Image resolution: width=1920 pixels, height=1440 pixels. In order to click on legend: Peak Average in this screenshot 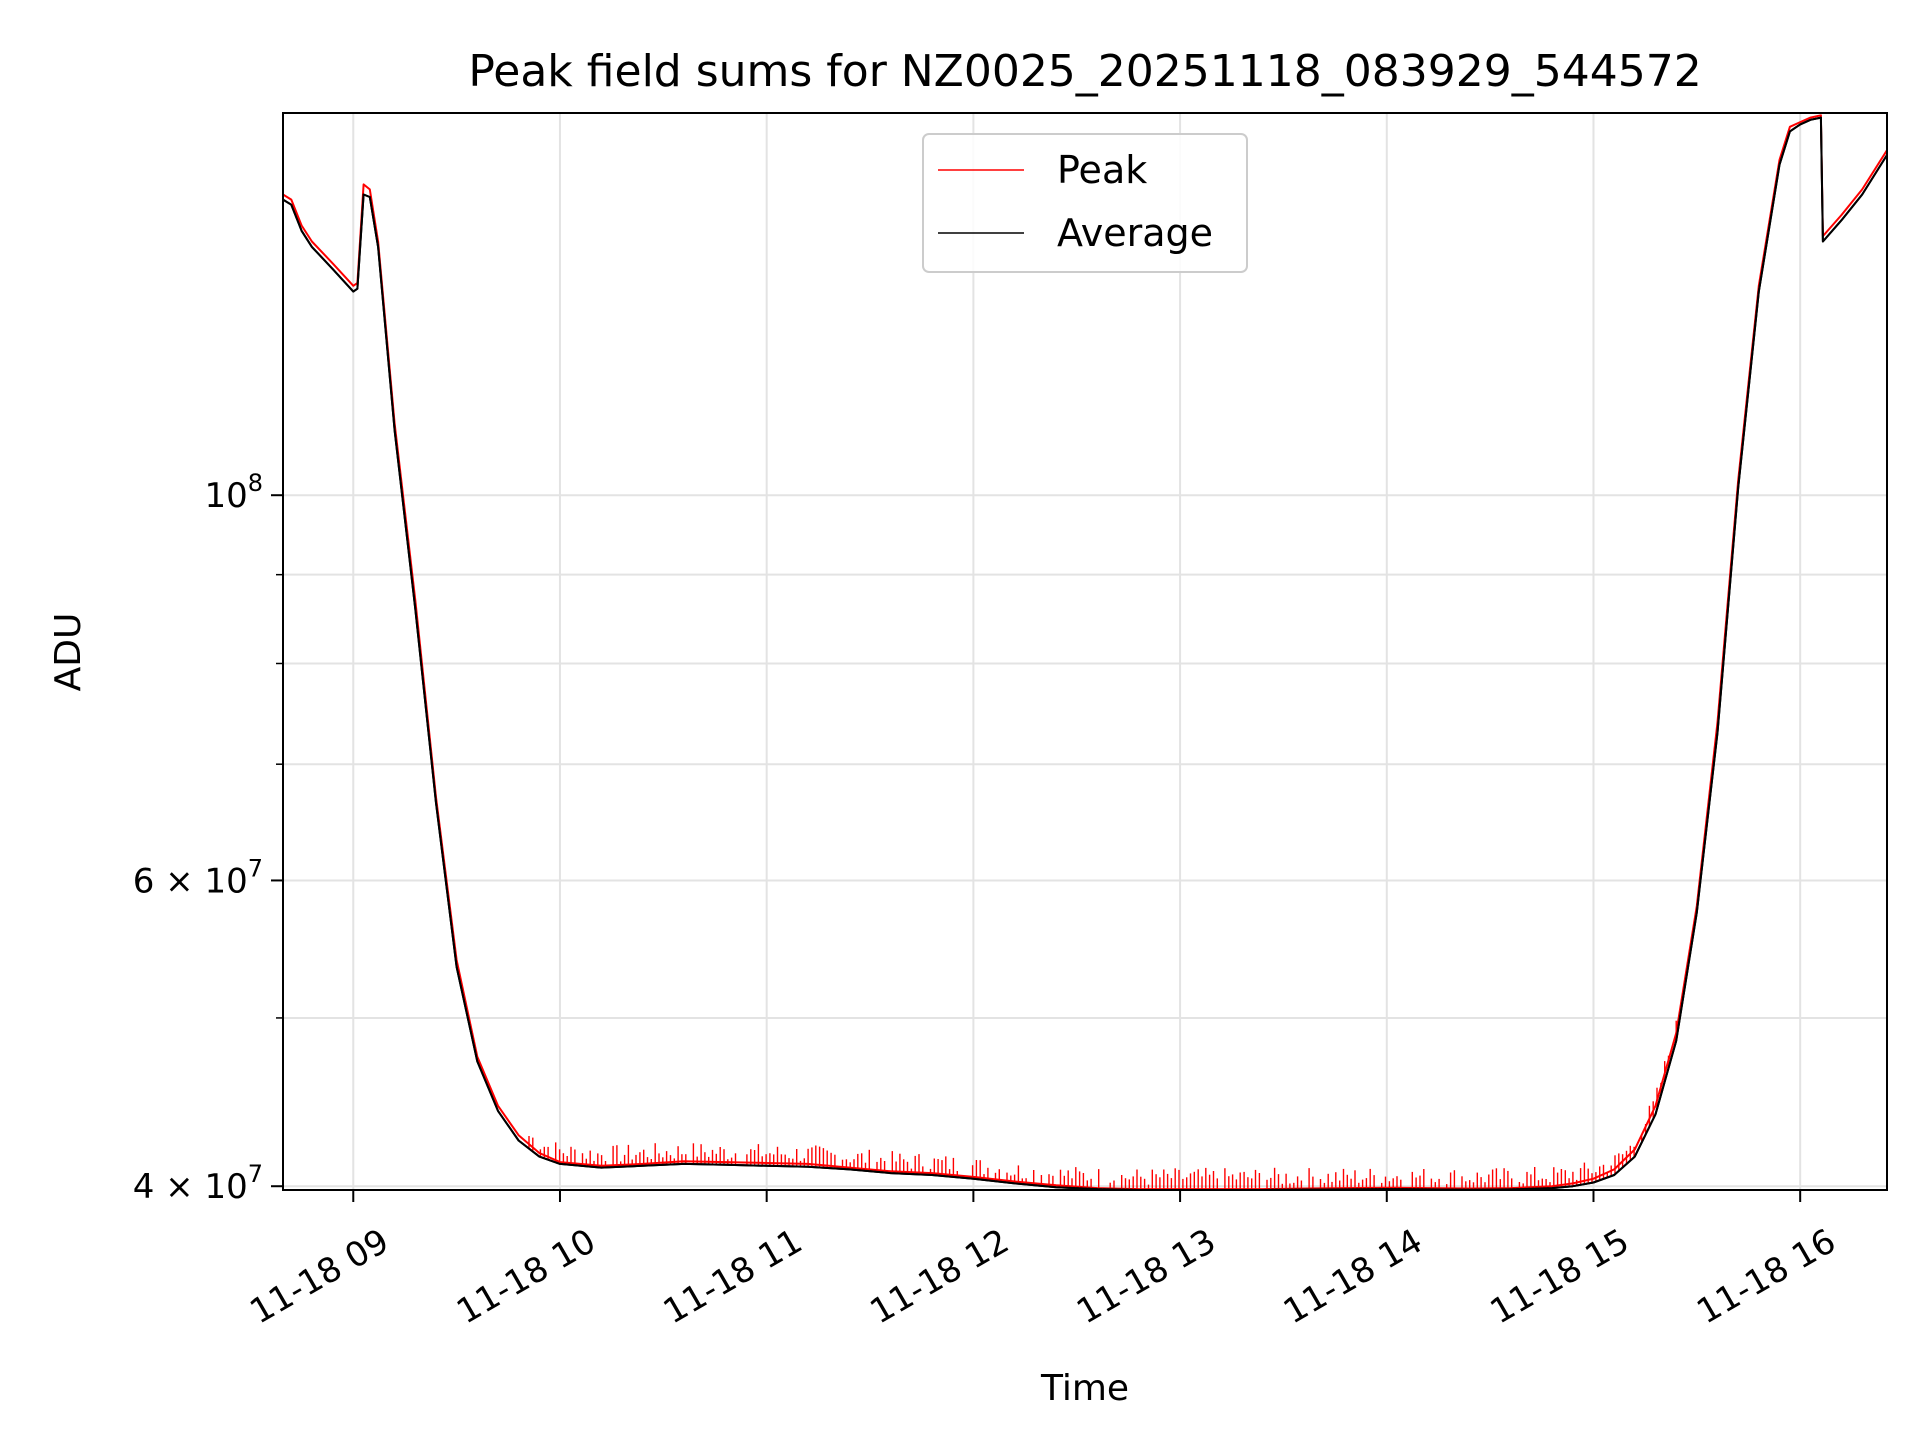, I will do `click(1085, 203)`.